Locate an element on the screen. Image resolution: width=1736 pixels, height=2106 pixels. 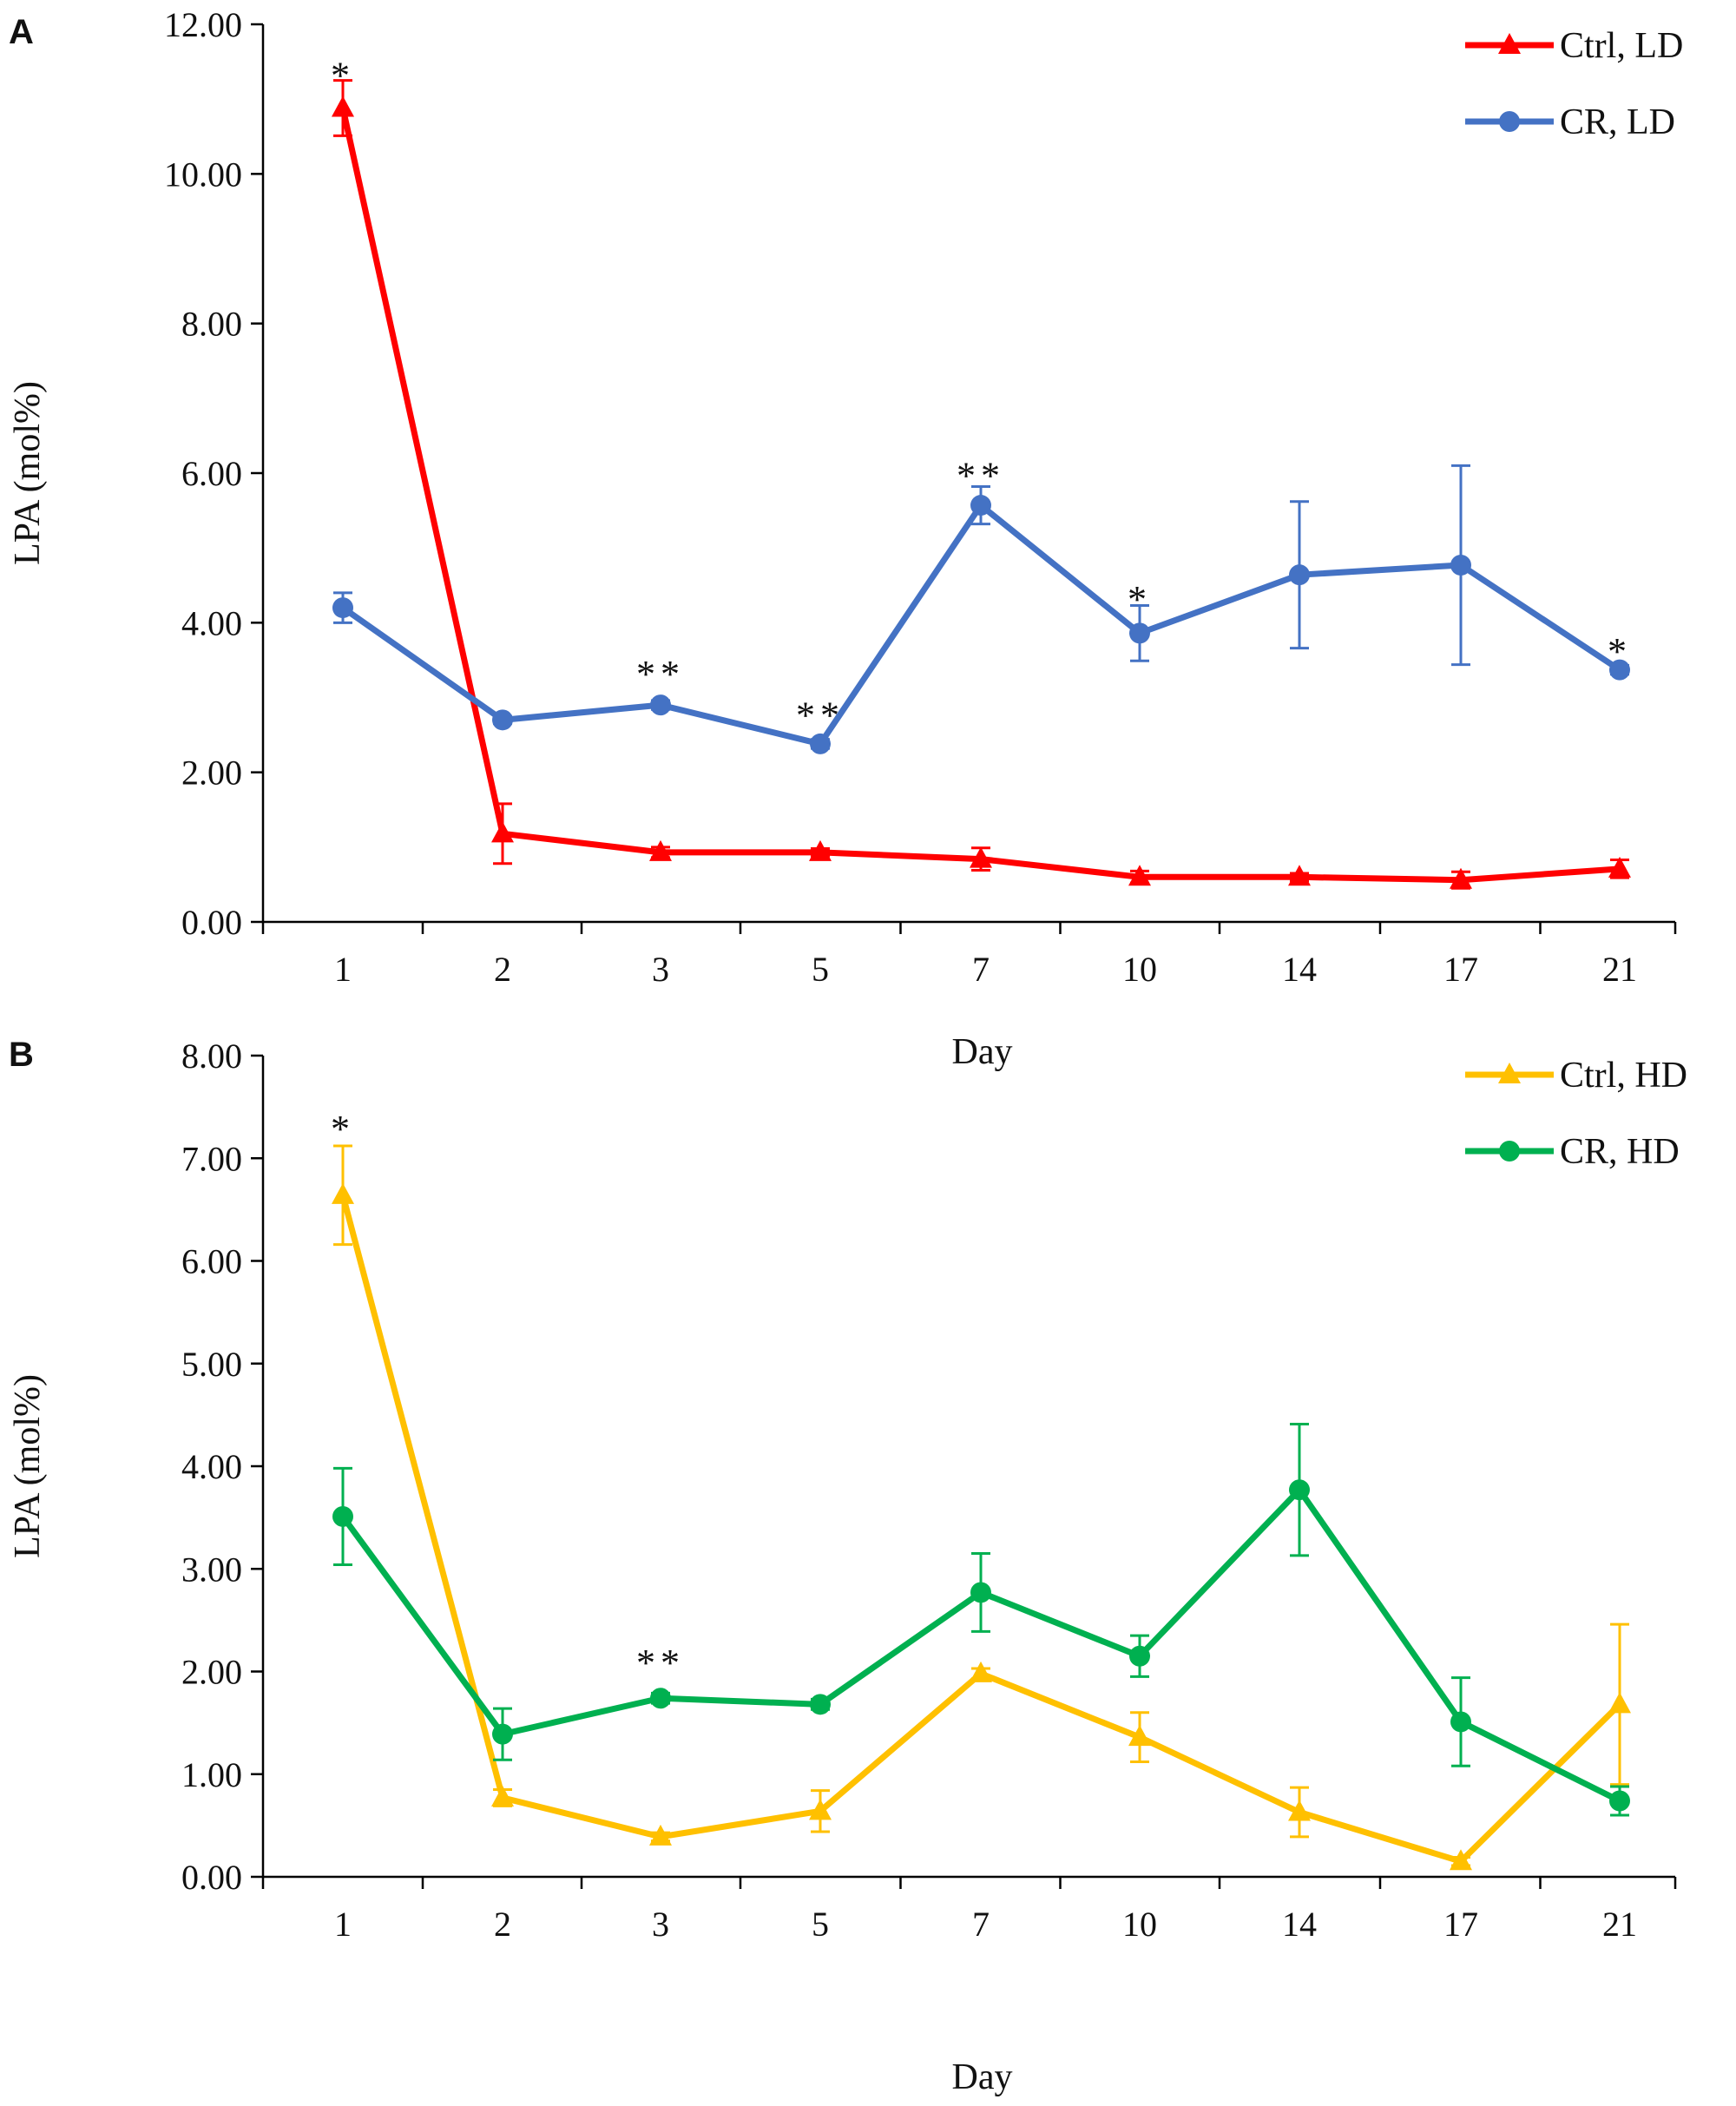
series-cr-hd is located at coordinates (981, 1620).